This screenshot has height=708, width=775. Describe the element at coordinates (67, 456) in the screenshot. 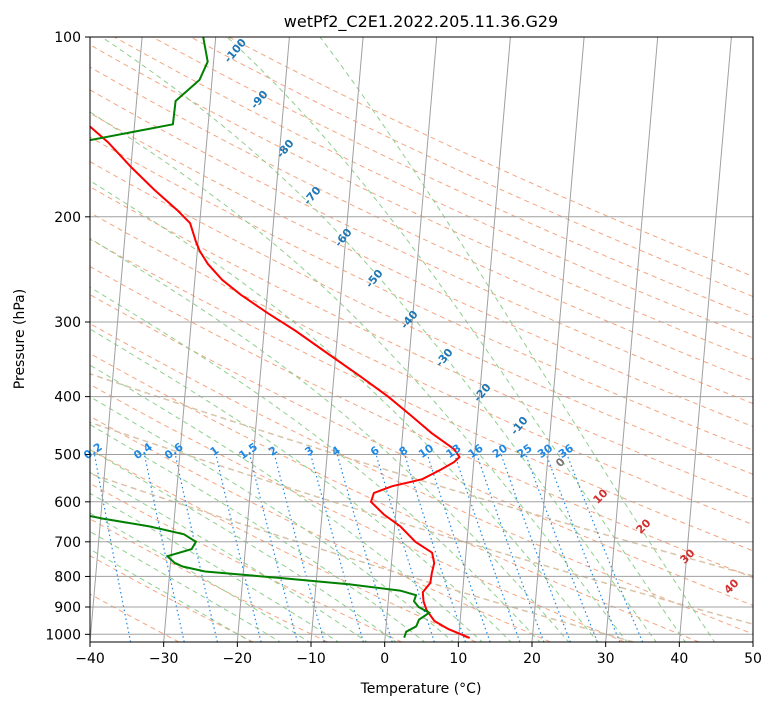

I see `y-tick-label: 500` at that location.